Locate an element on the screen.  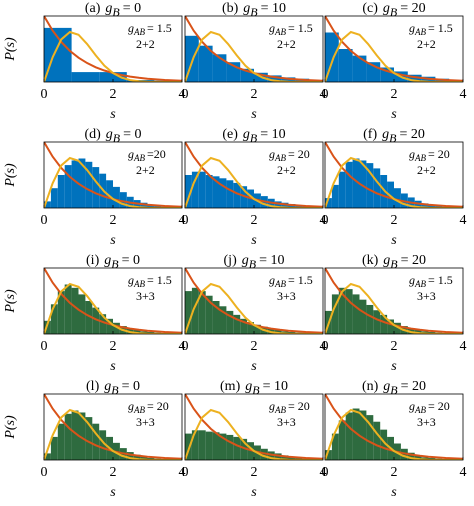
y-axis-label: P(s) is located at coordinates (10, 49).